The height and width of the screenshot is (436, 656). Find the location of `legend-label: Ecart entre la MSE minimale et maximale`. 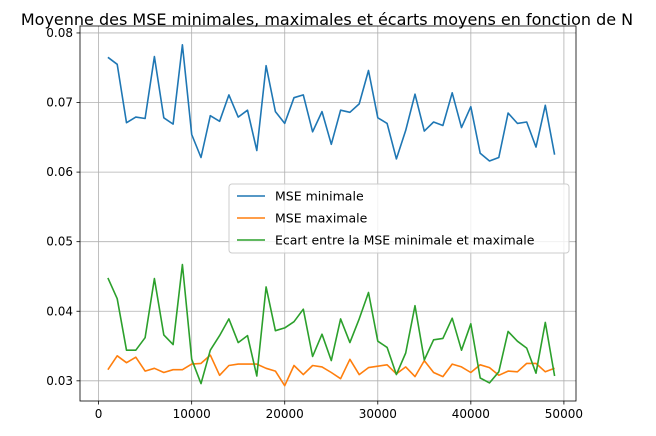

legend-label: Ecart entre la MSE minimale et maximale is located at coordinates (405, 240).